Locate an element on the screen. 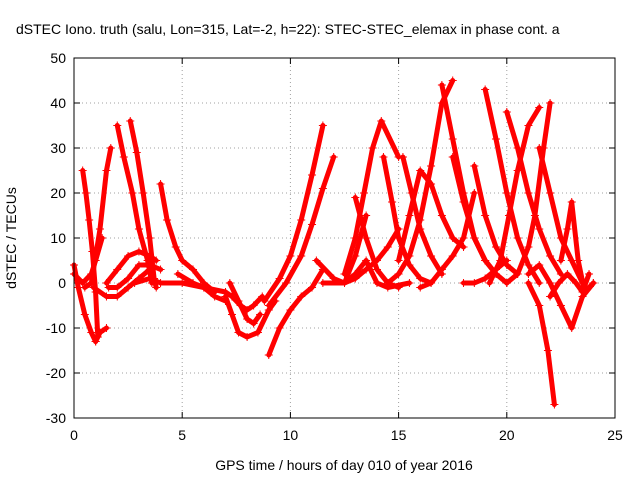  x-tick-label: 5 is located at coordinates (182, 435).